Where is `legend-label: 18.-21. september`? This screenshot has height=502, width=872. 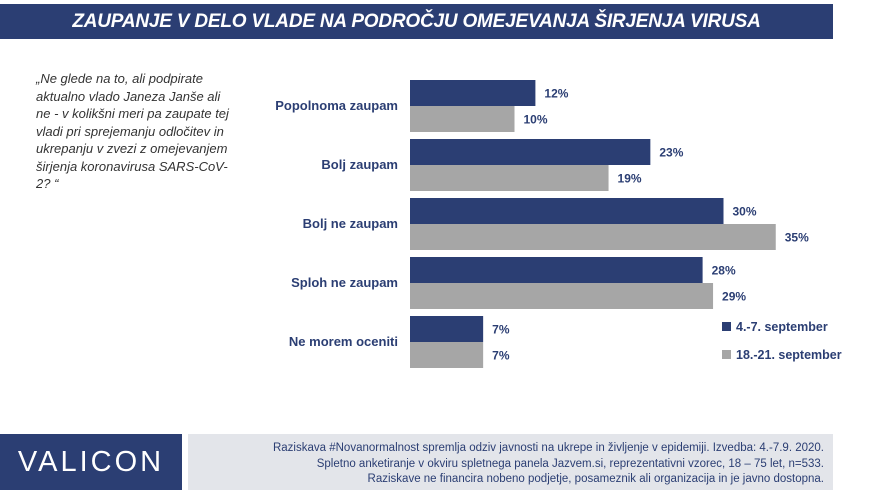 legend-label: 18.-21. september is located at coordinates (789, 355).